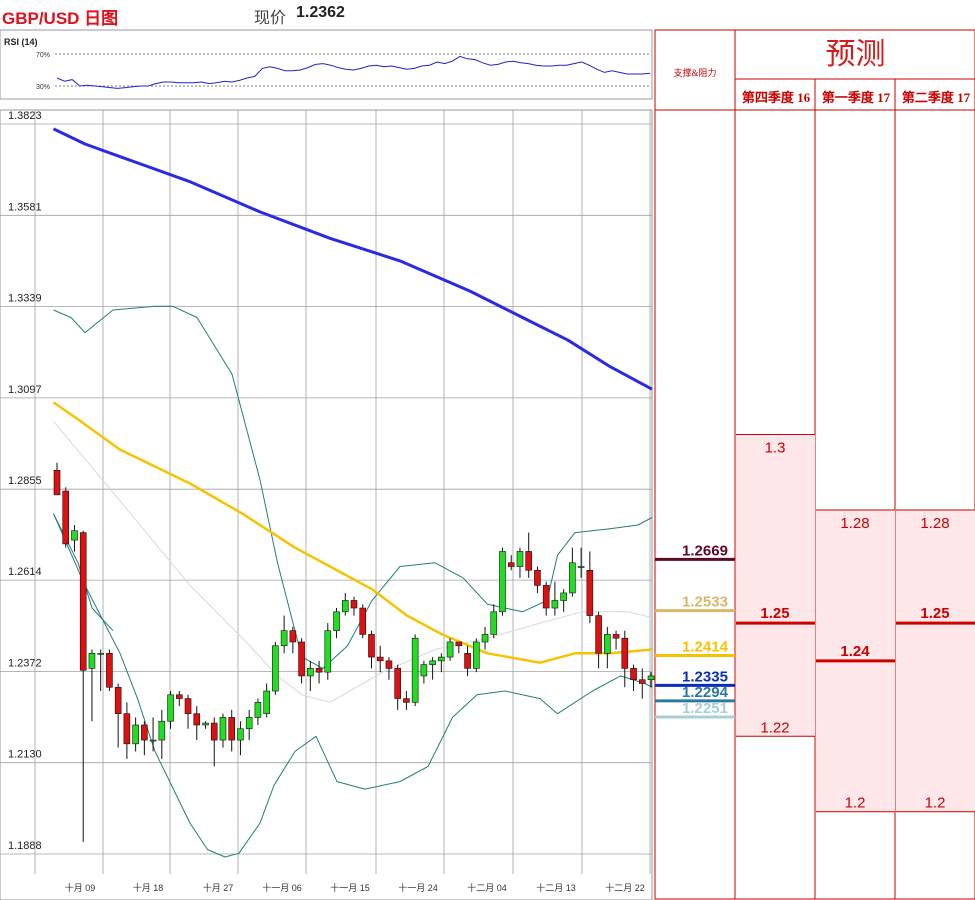 This screenshot has height=900, width=975. What do you see at coordinates (775, 447) in the screenshot?
I see `forecast-high-value: 1.3` at bounding box center [775, 447].